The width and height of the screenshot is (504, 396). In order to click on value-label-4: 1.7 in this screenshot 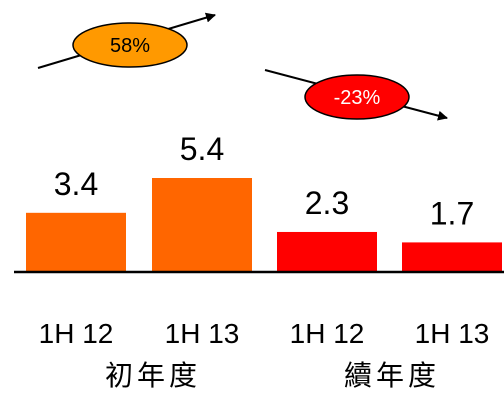, I will do `click(452, 213)`.